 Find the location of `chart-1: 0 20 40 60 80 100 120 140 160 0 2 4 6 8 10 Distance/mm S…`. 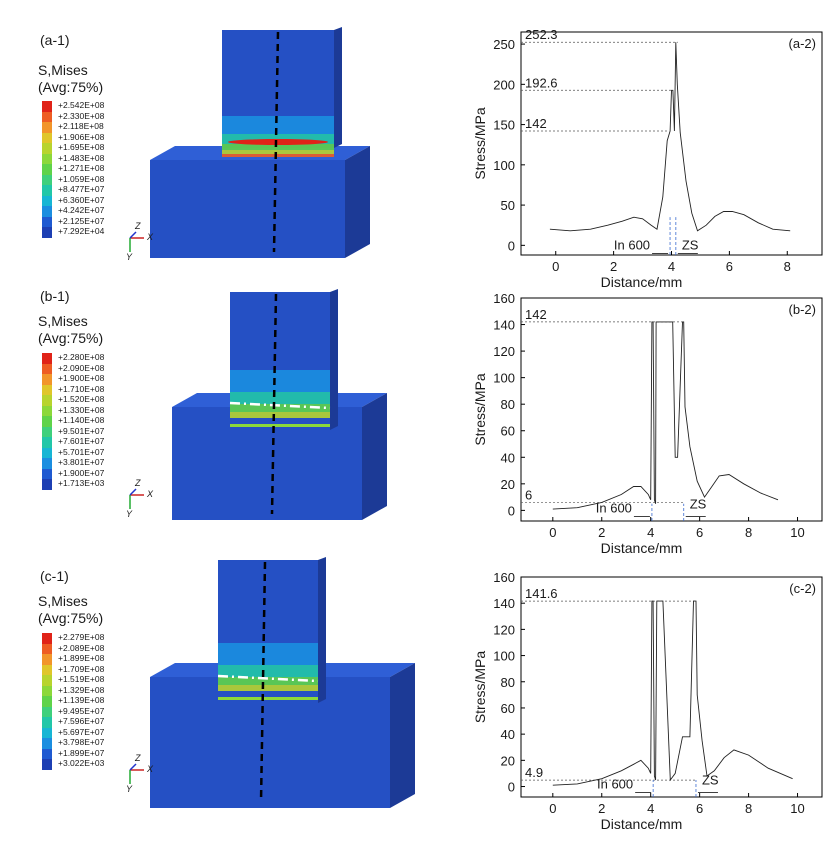

chart-1: 0 20 40 60 80 100 120 140 160 0 2 4 6 8 10 Distance/mm S… is located at coordinates (647, 423).